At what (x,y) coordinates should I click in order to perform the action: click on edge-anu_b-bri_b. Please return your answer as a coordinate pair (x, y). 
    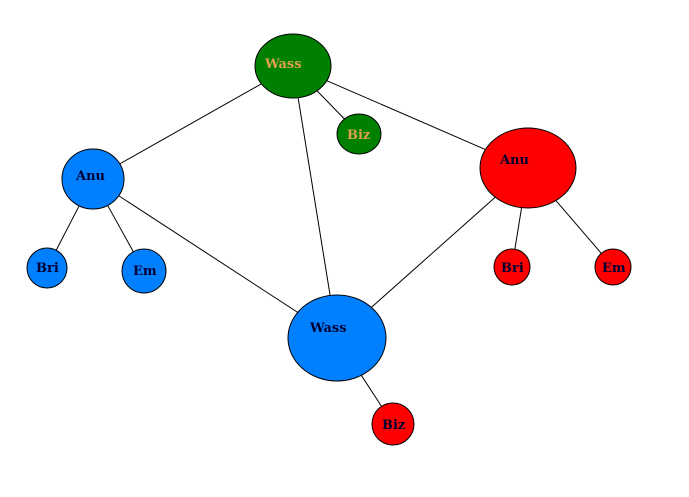
    Looking at the image, I should click on (67, 228).